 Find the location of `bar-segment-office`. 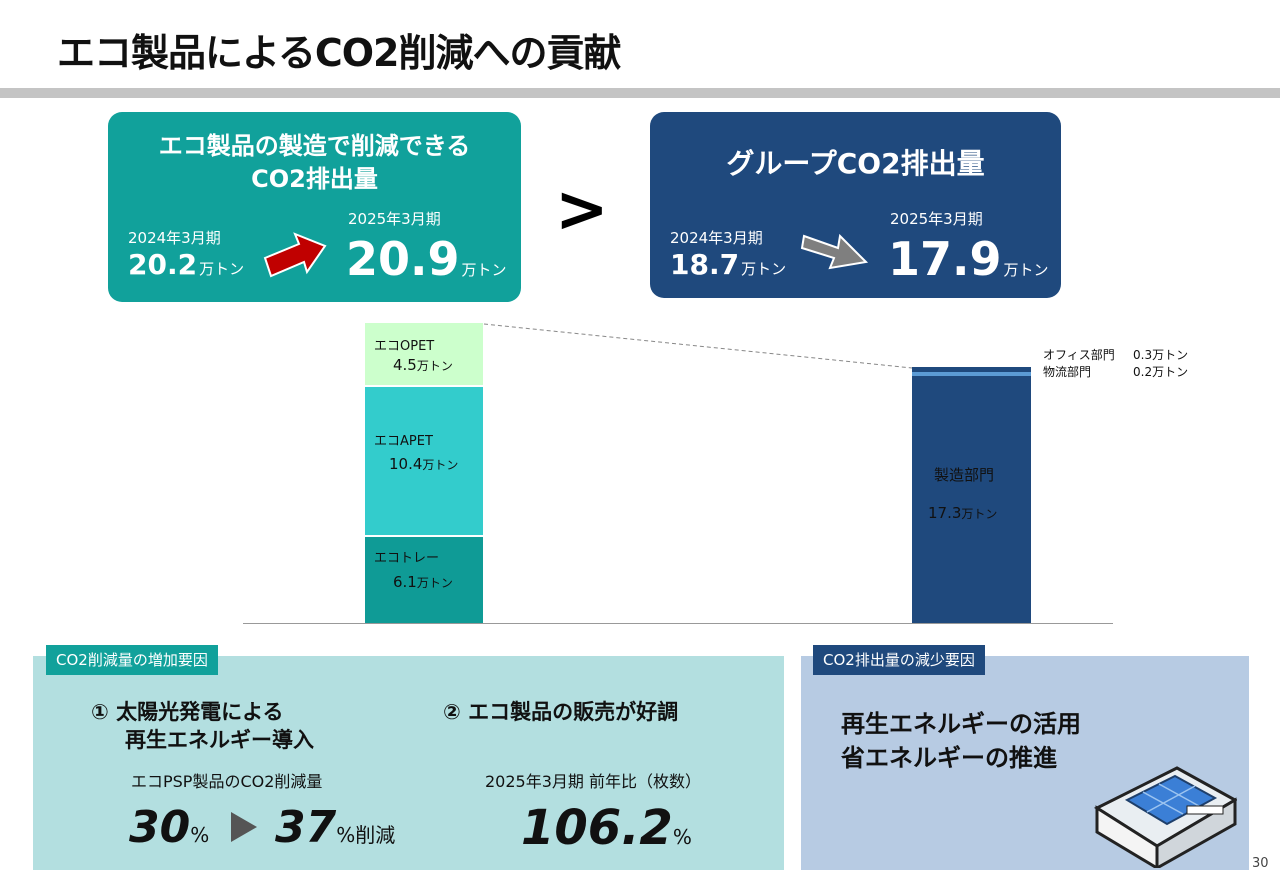

bar-segment-office is located at coordinates (971, 369).